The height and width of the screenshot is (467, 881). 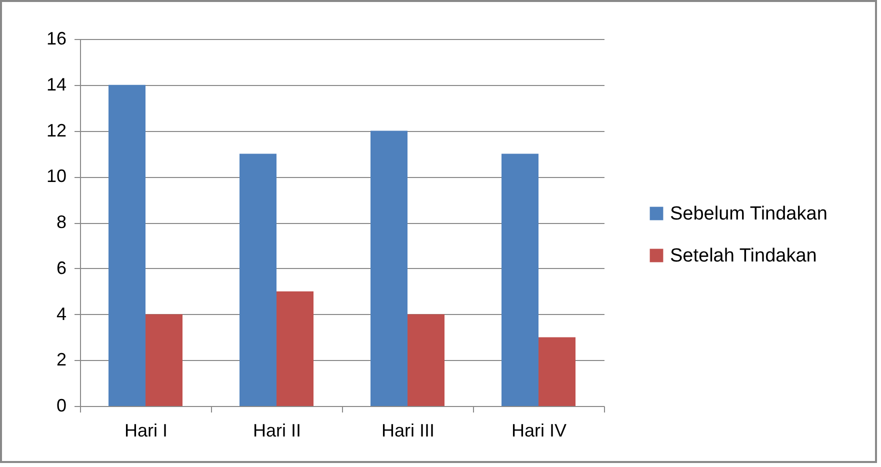 I want to click on y-tick-label: 4, so click(x=61, y=314).